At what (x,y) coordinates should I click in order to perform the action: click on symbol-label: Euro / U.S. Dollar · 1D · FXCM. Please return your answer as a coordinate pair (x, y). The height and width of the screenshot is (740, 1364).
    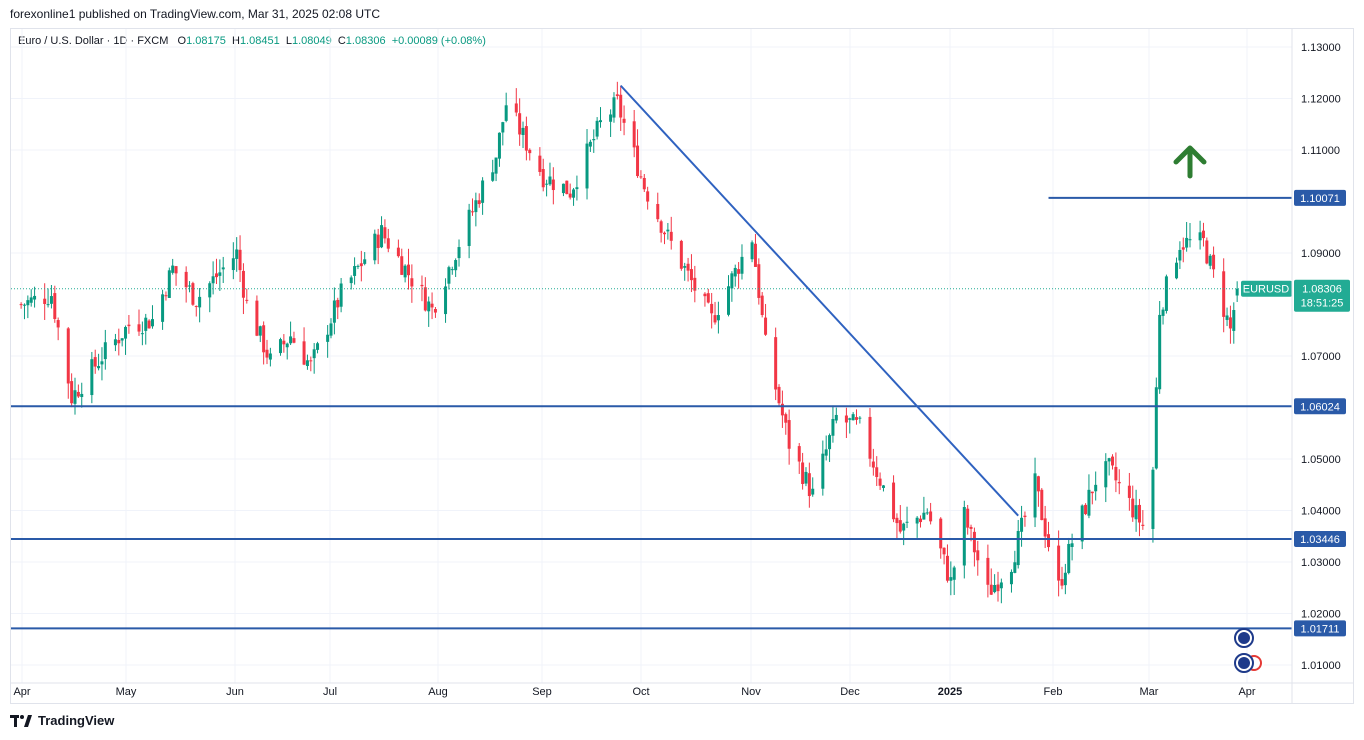
    Looking at the image, I should click on (93, 41).